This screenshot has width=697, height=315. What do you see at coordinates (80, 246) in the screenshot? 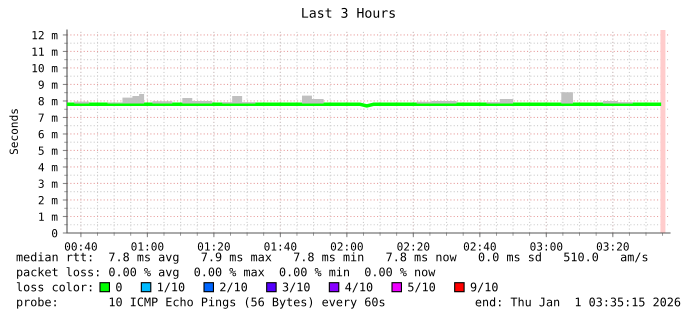
I see `x-tick-label: 00:40` at bounding box center [80, 246].